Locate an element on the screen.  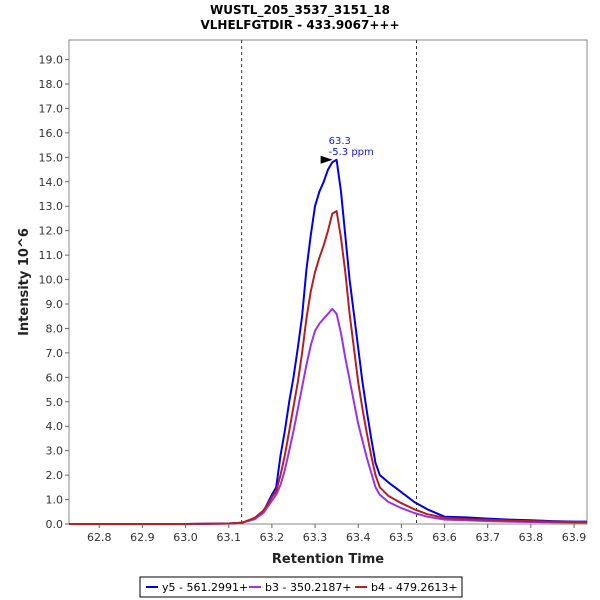
y-axis-label: Intensity 10^6 is located at coordinates (24, 282).